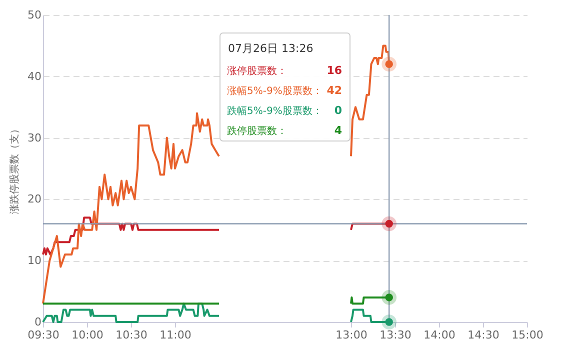 Image resolution: width=570 pixels, height=350 pixels. Describe the element at coordinates (257, 131) in the screenshot. I see `text: 跌停股票数：` at that location.